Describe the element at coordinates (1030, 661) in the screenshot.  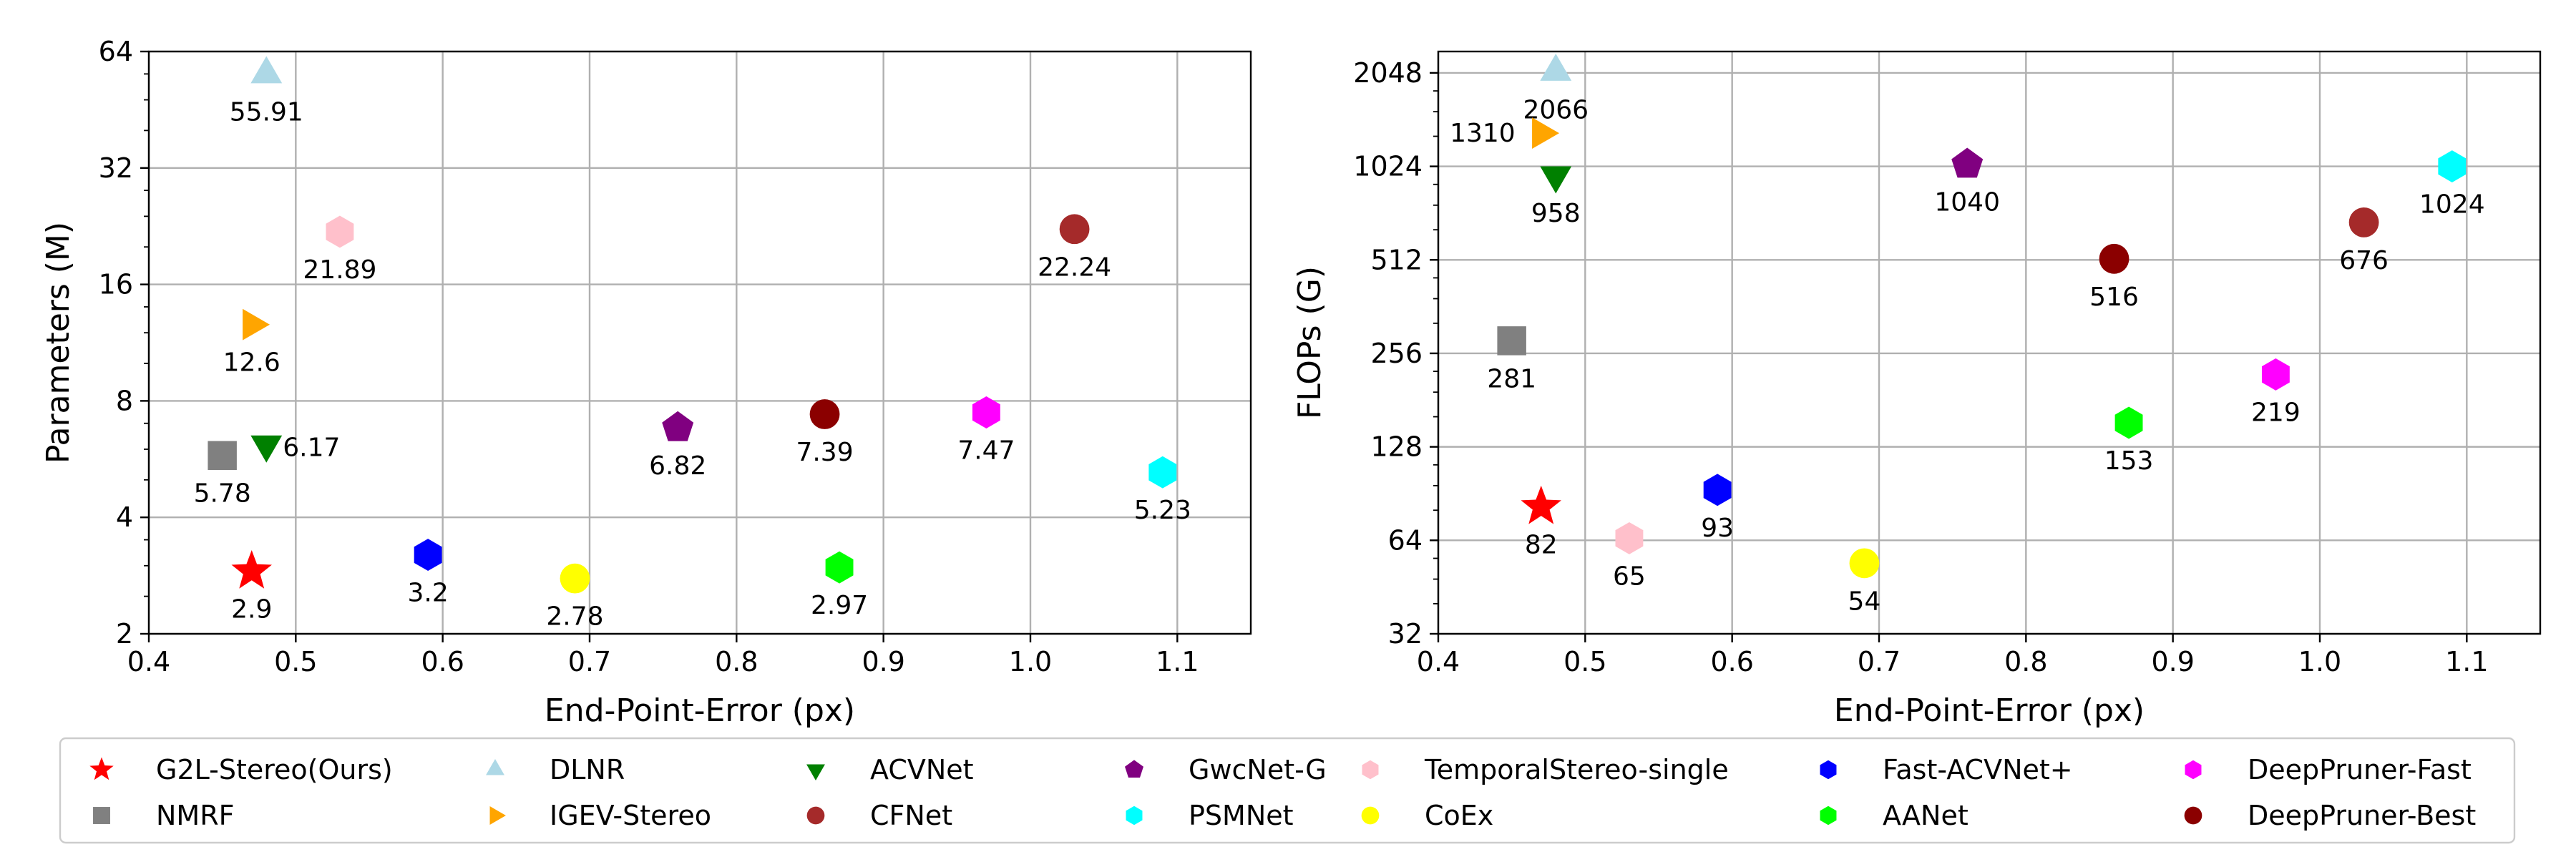
I see `x-tick-label: 1.0` at that location.